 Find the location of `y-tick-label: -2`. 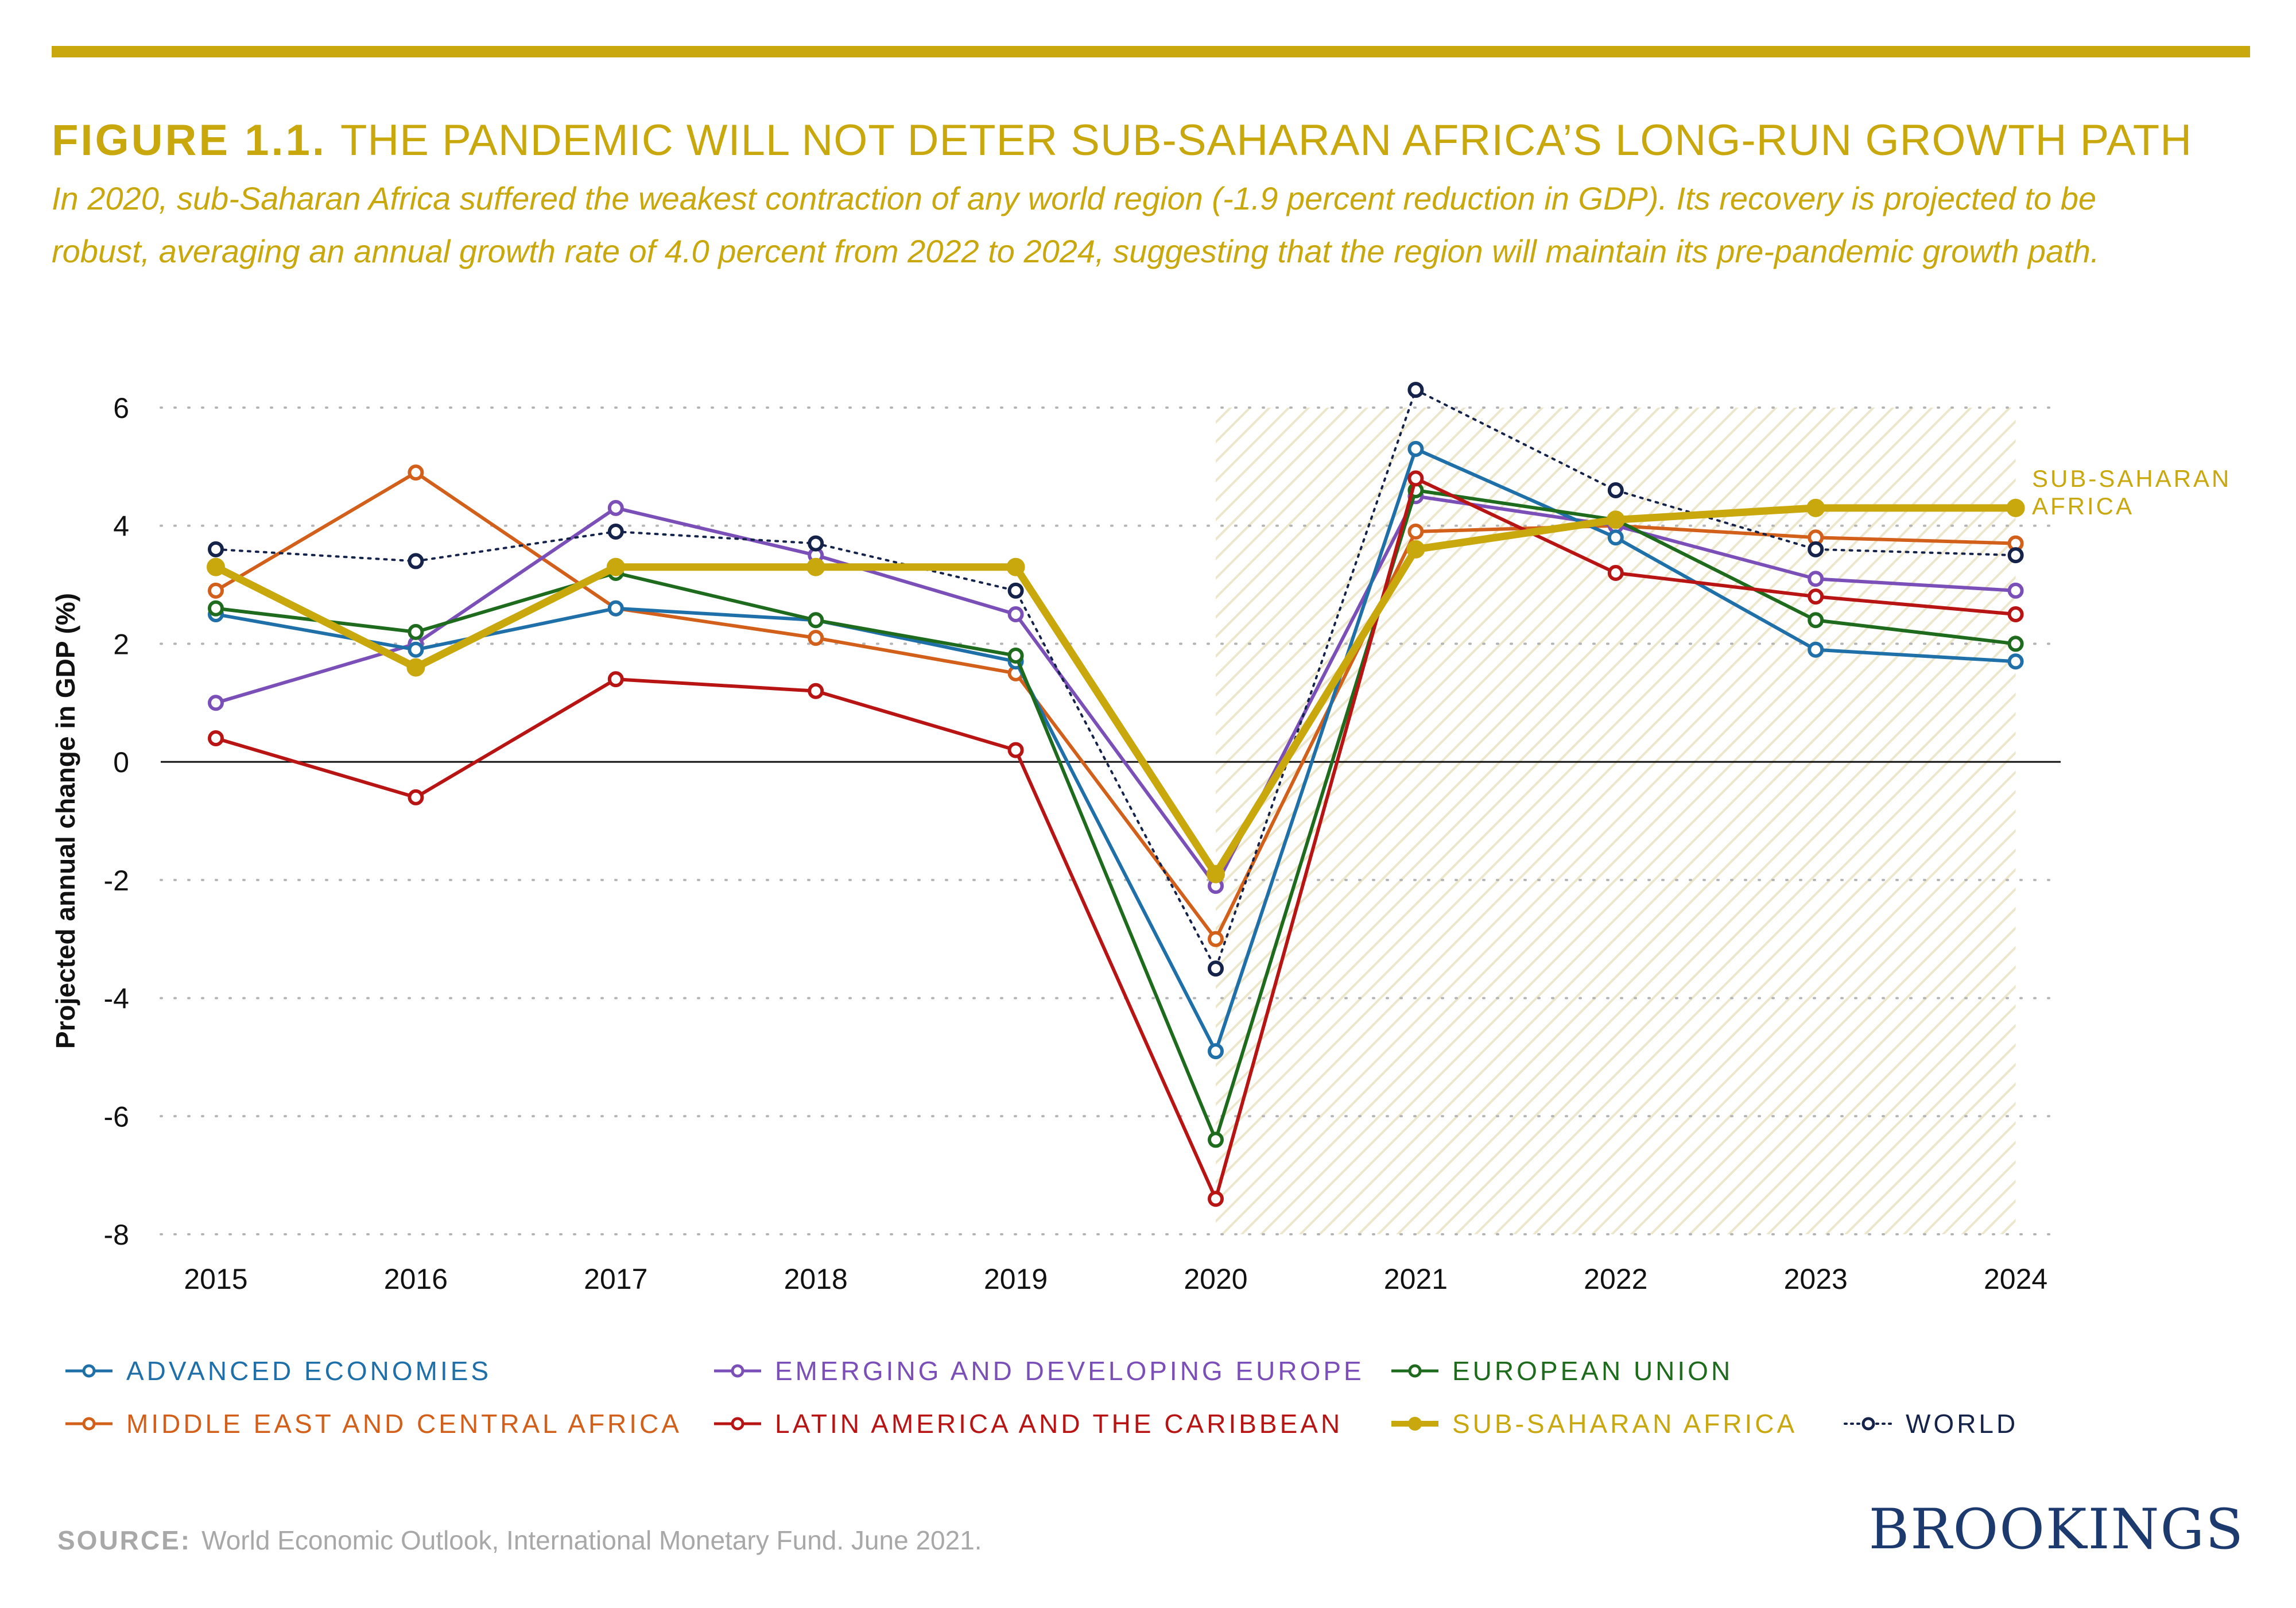

y-tick-label: -2 is located at coordinates (116, 881).